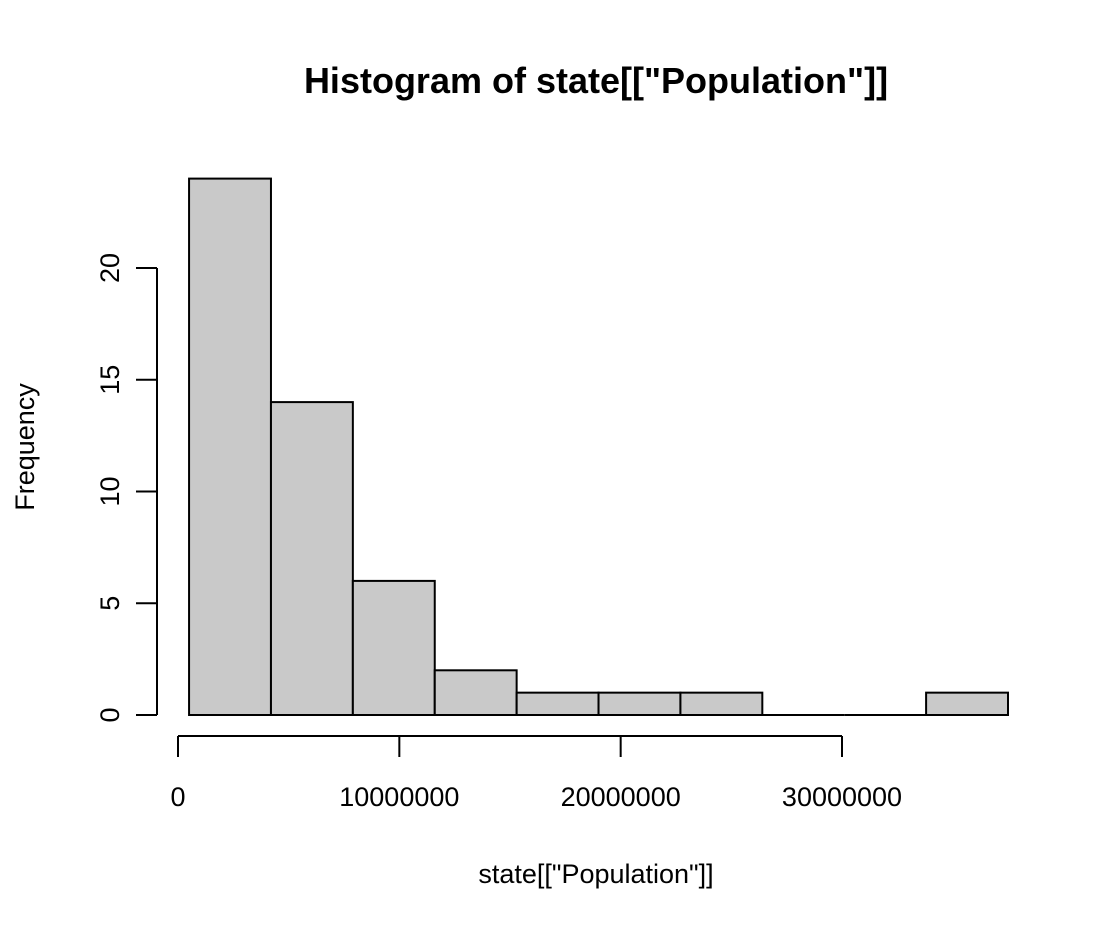 The height and width of the screenshot is (932, 1116). I want to click on x-tick-label-2: 20000000, so click(621, 797).